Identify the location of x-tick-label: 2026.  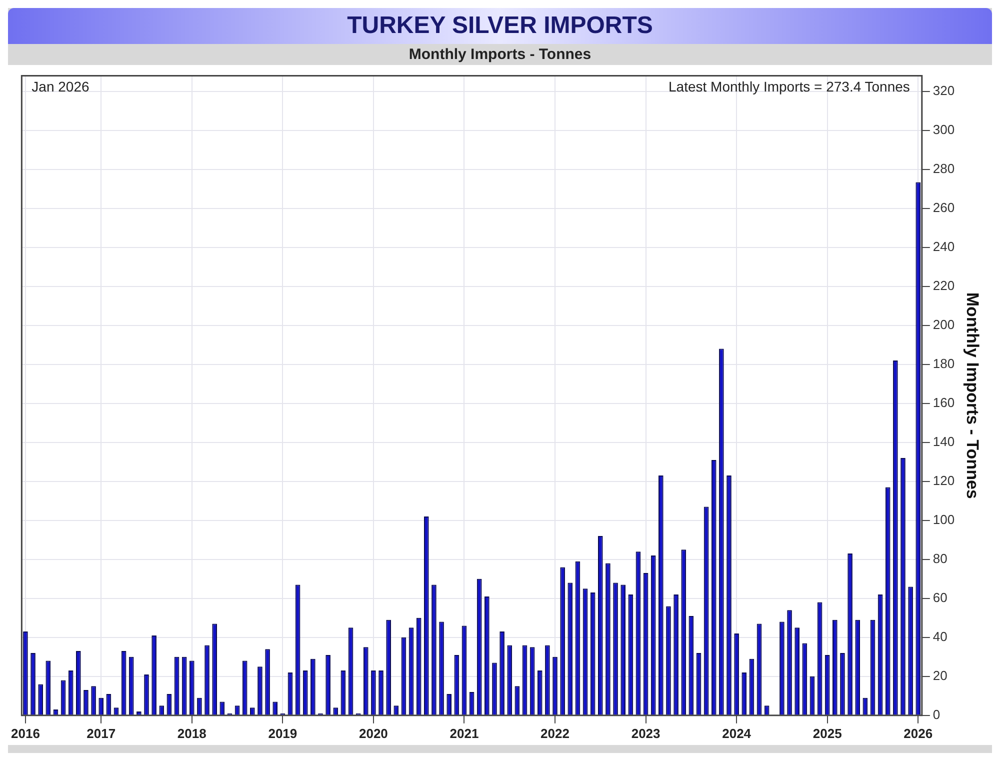
(918, 733).